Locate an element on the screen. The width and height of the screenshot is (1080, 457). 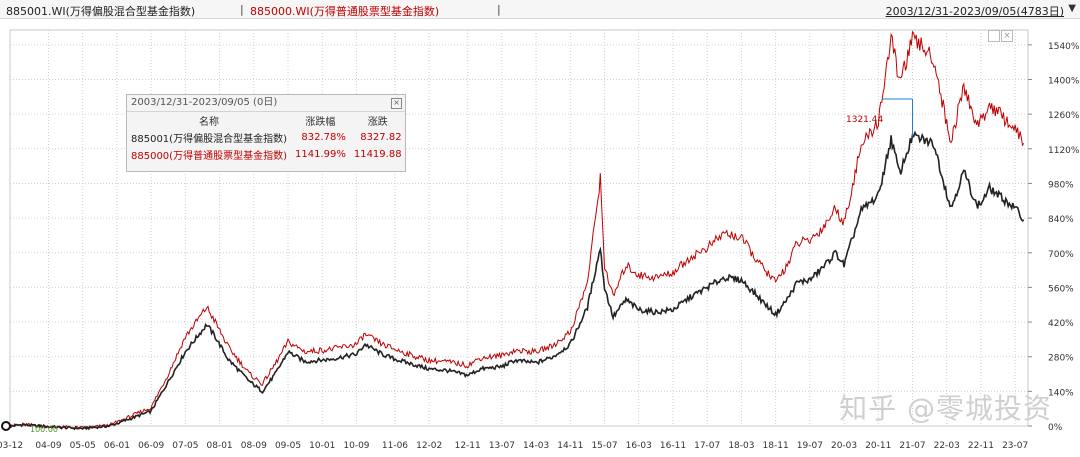
x-tick-label: 06-01 is located at coordinates (117, 446).